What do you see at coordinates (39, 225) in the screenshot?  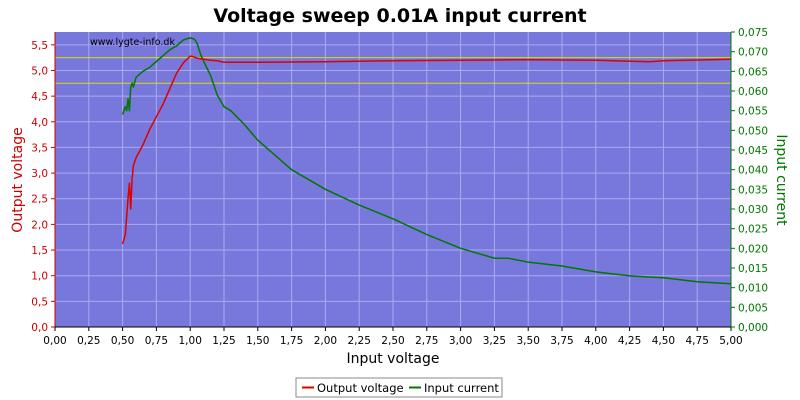 I see `y-left-tick-label: 2,0` at bounding box center [39, 225].